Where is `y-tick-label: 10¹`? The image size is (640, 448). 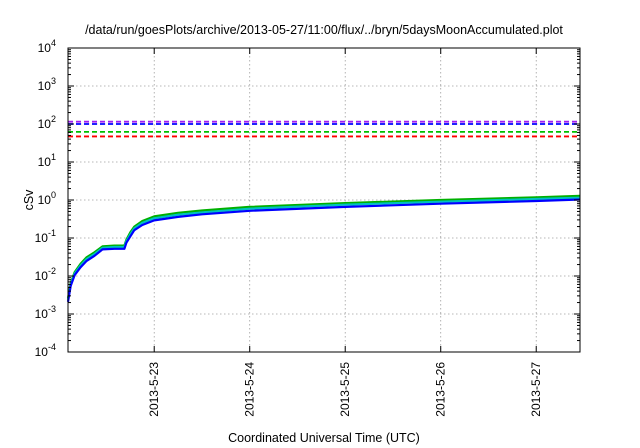
y-tick-label: 10¹ is located at coordinates (47, 160).